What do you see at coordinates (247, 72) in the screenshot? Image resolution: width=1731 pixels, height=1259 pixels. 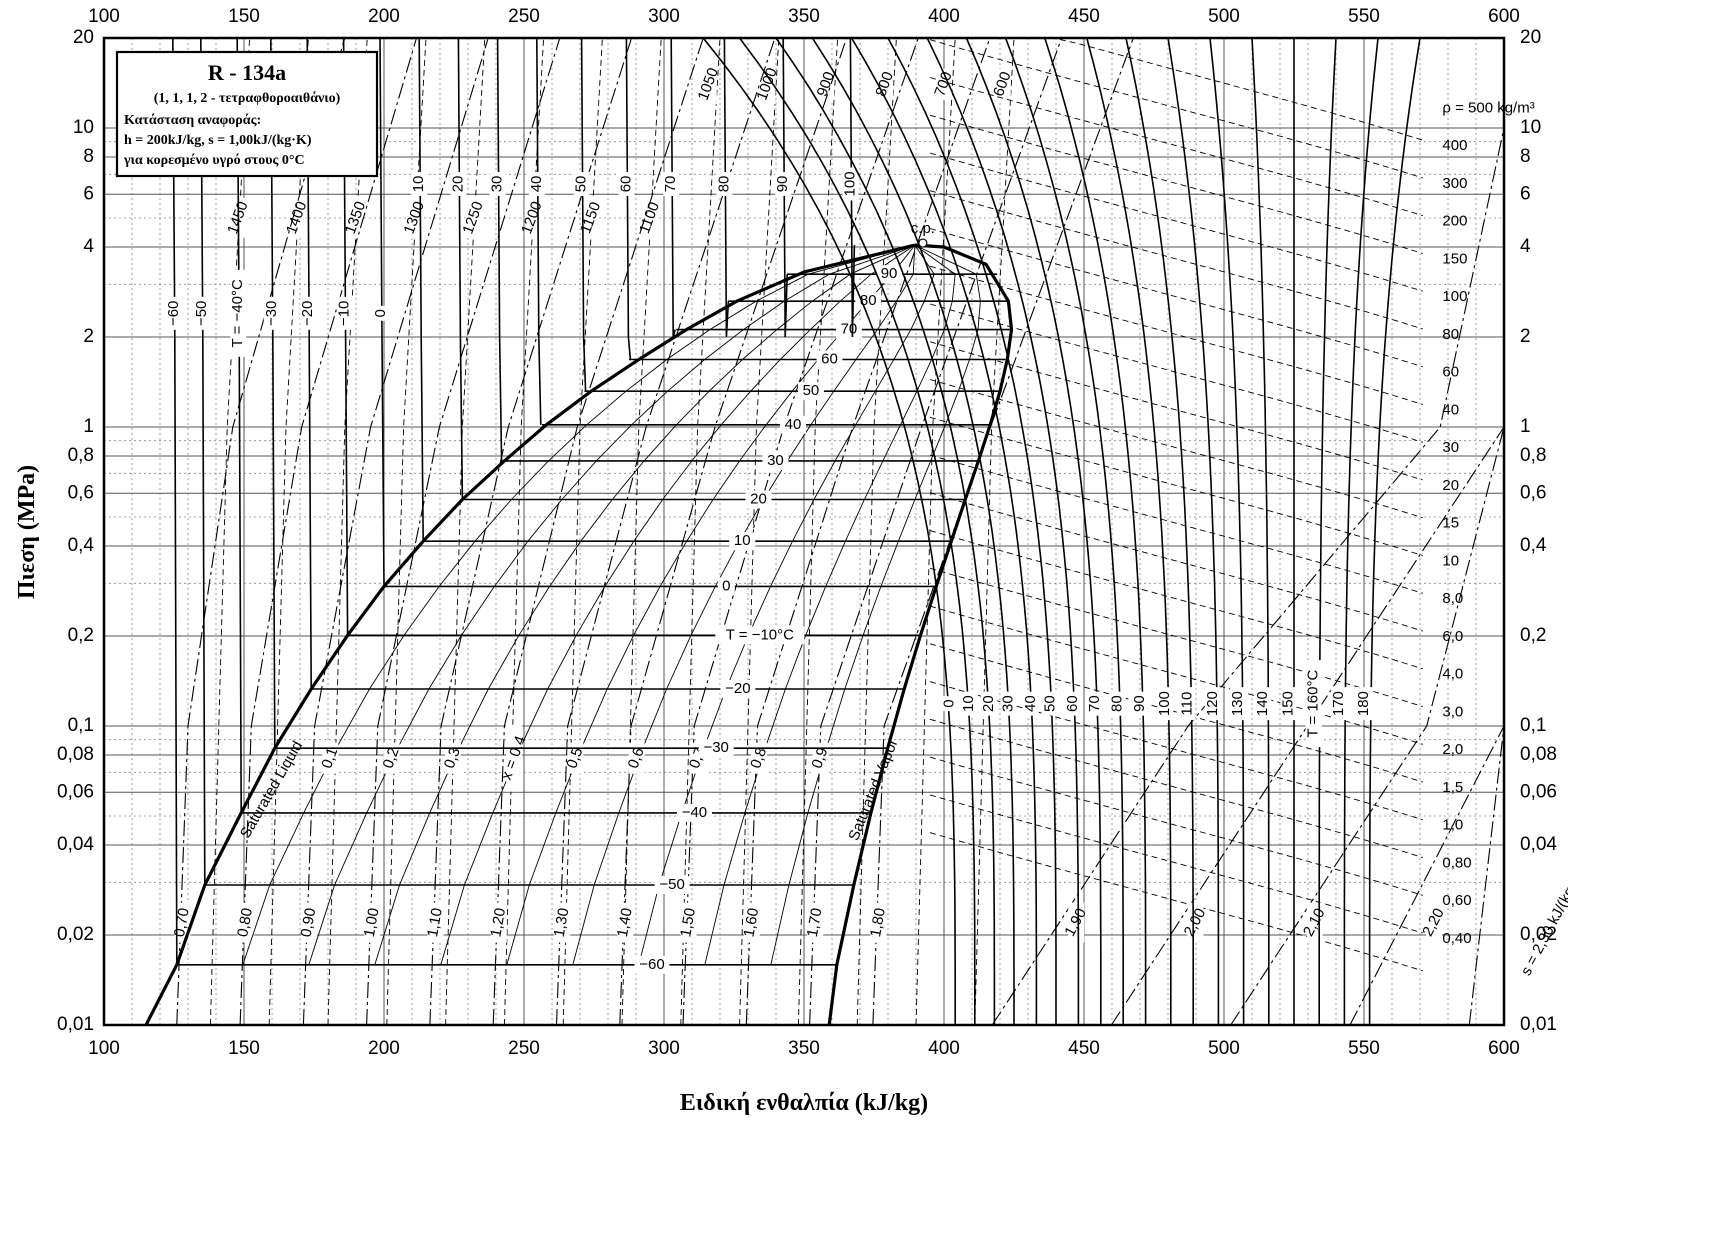 I see `chart-title: R - 134a` at bounding box center [247, 72].